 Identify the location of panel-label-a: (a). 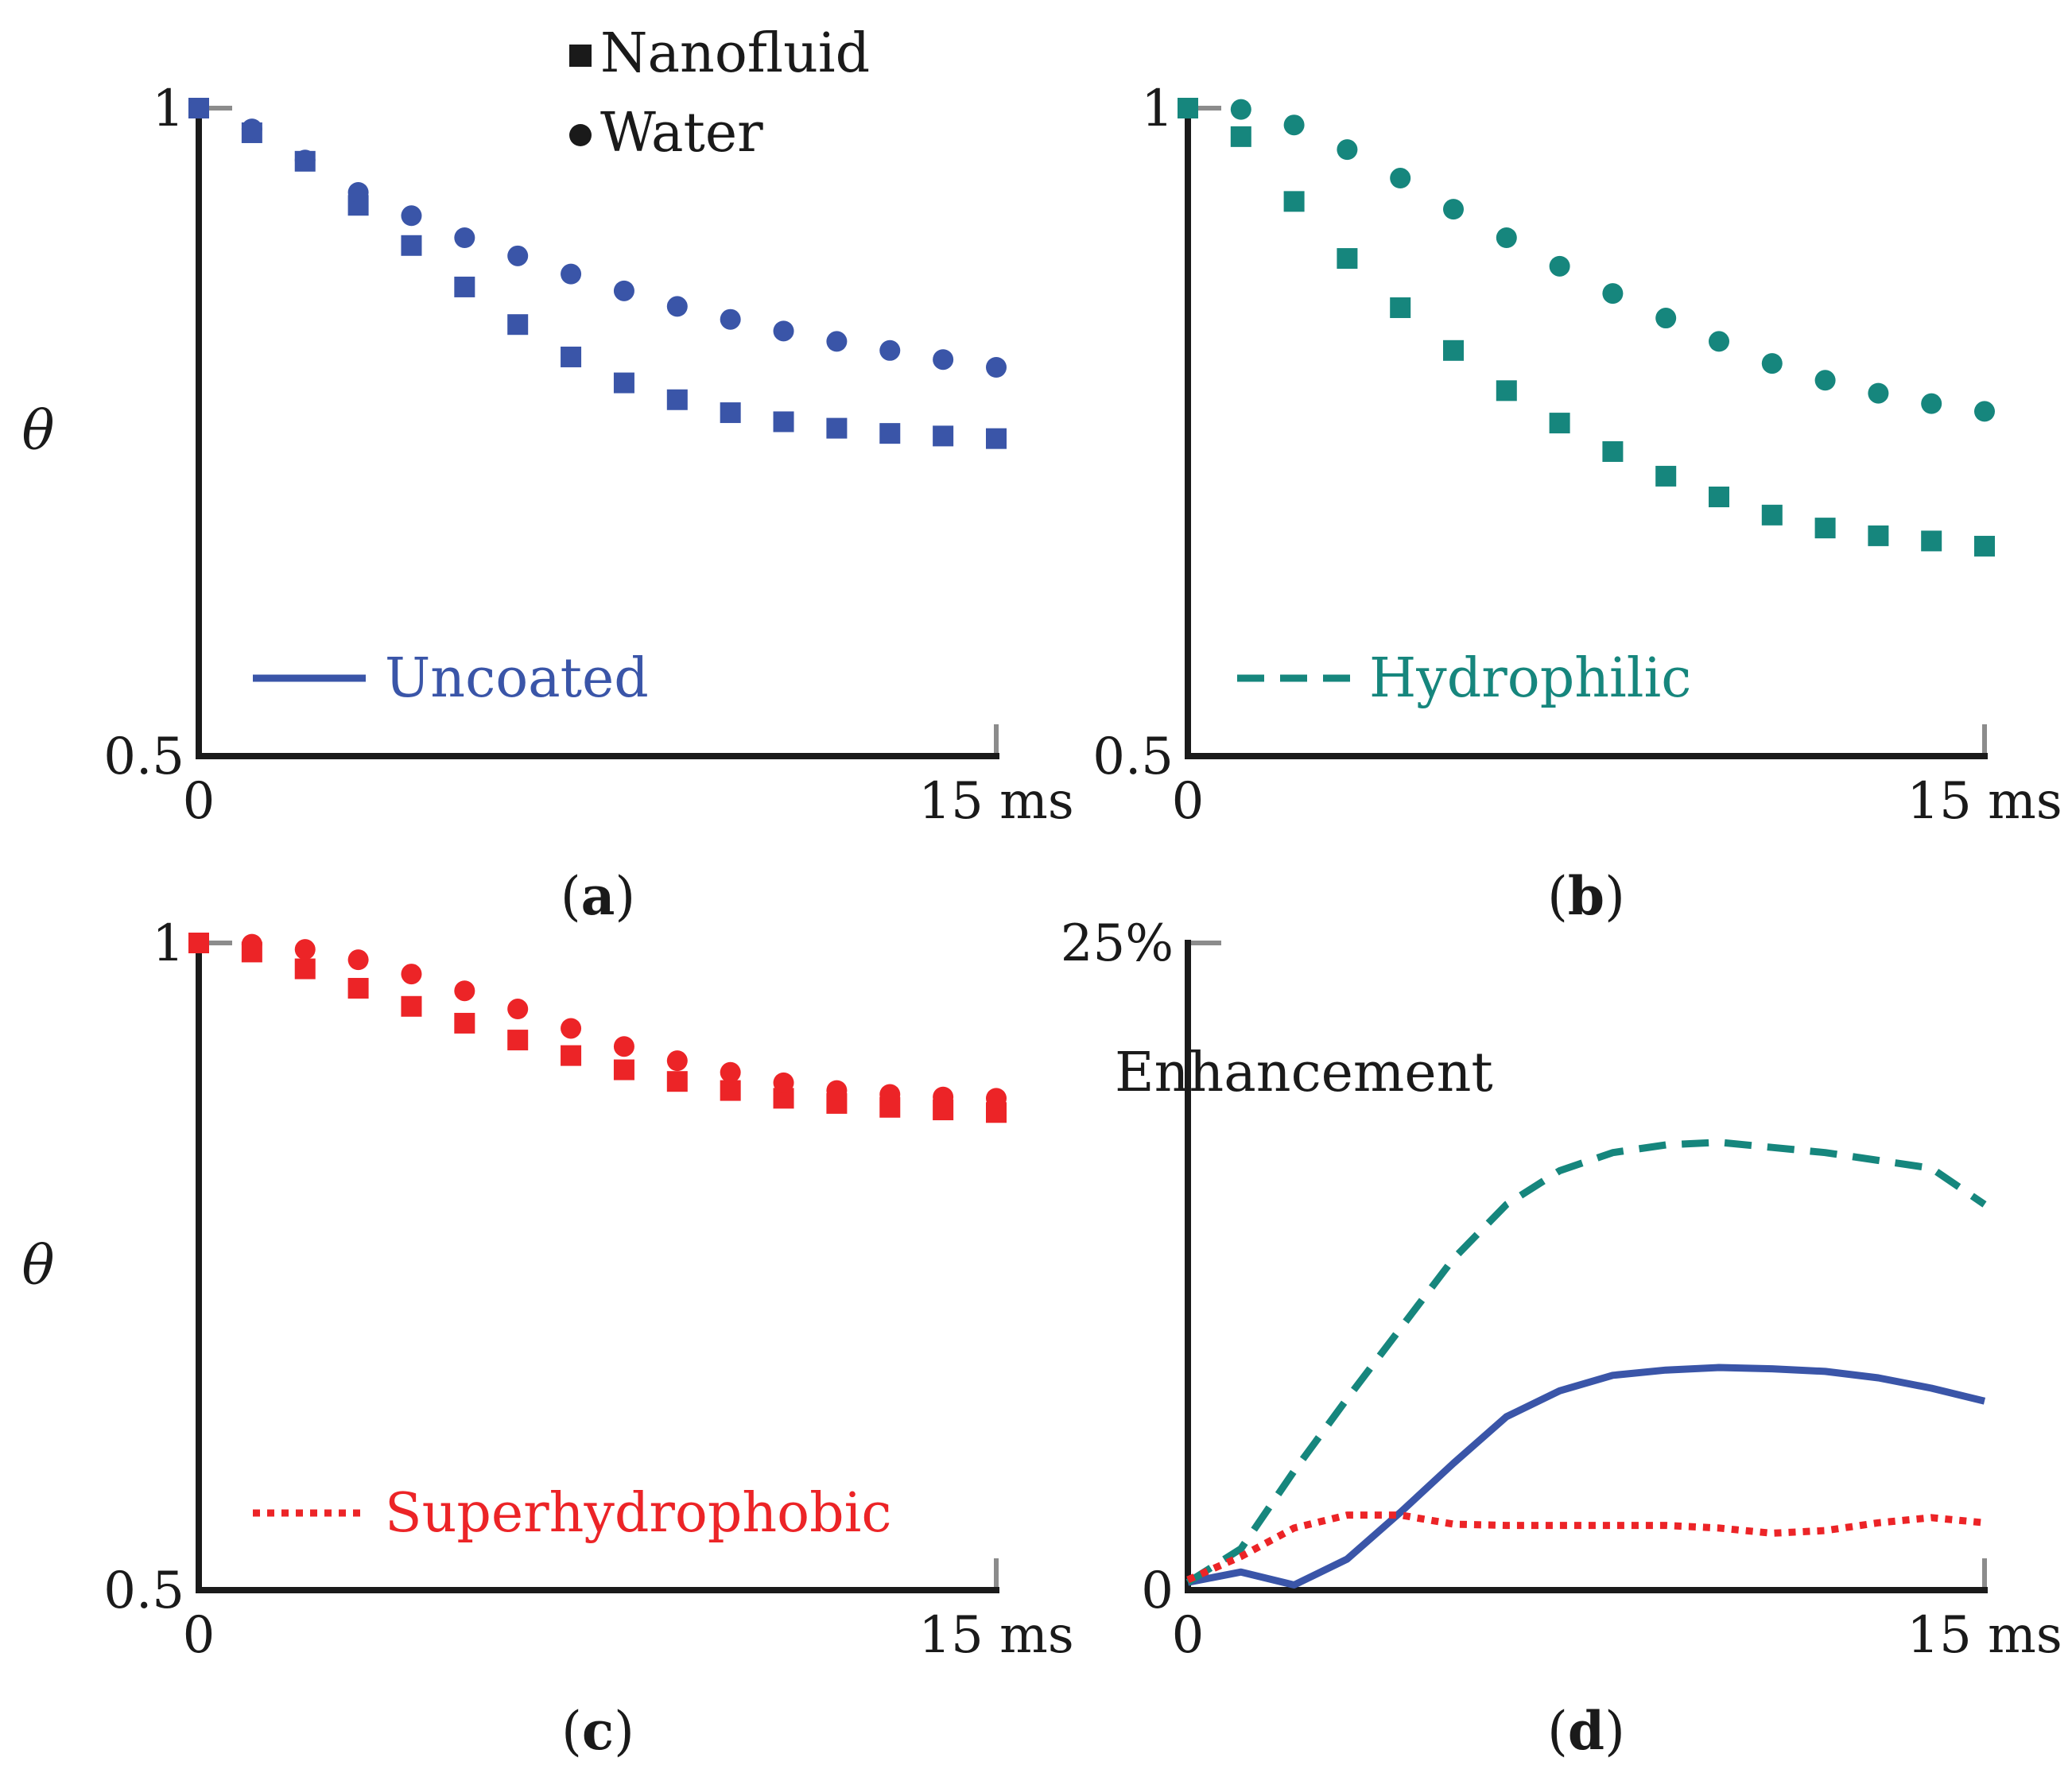
(598, 896).